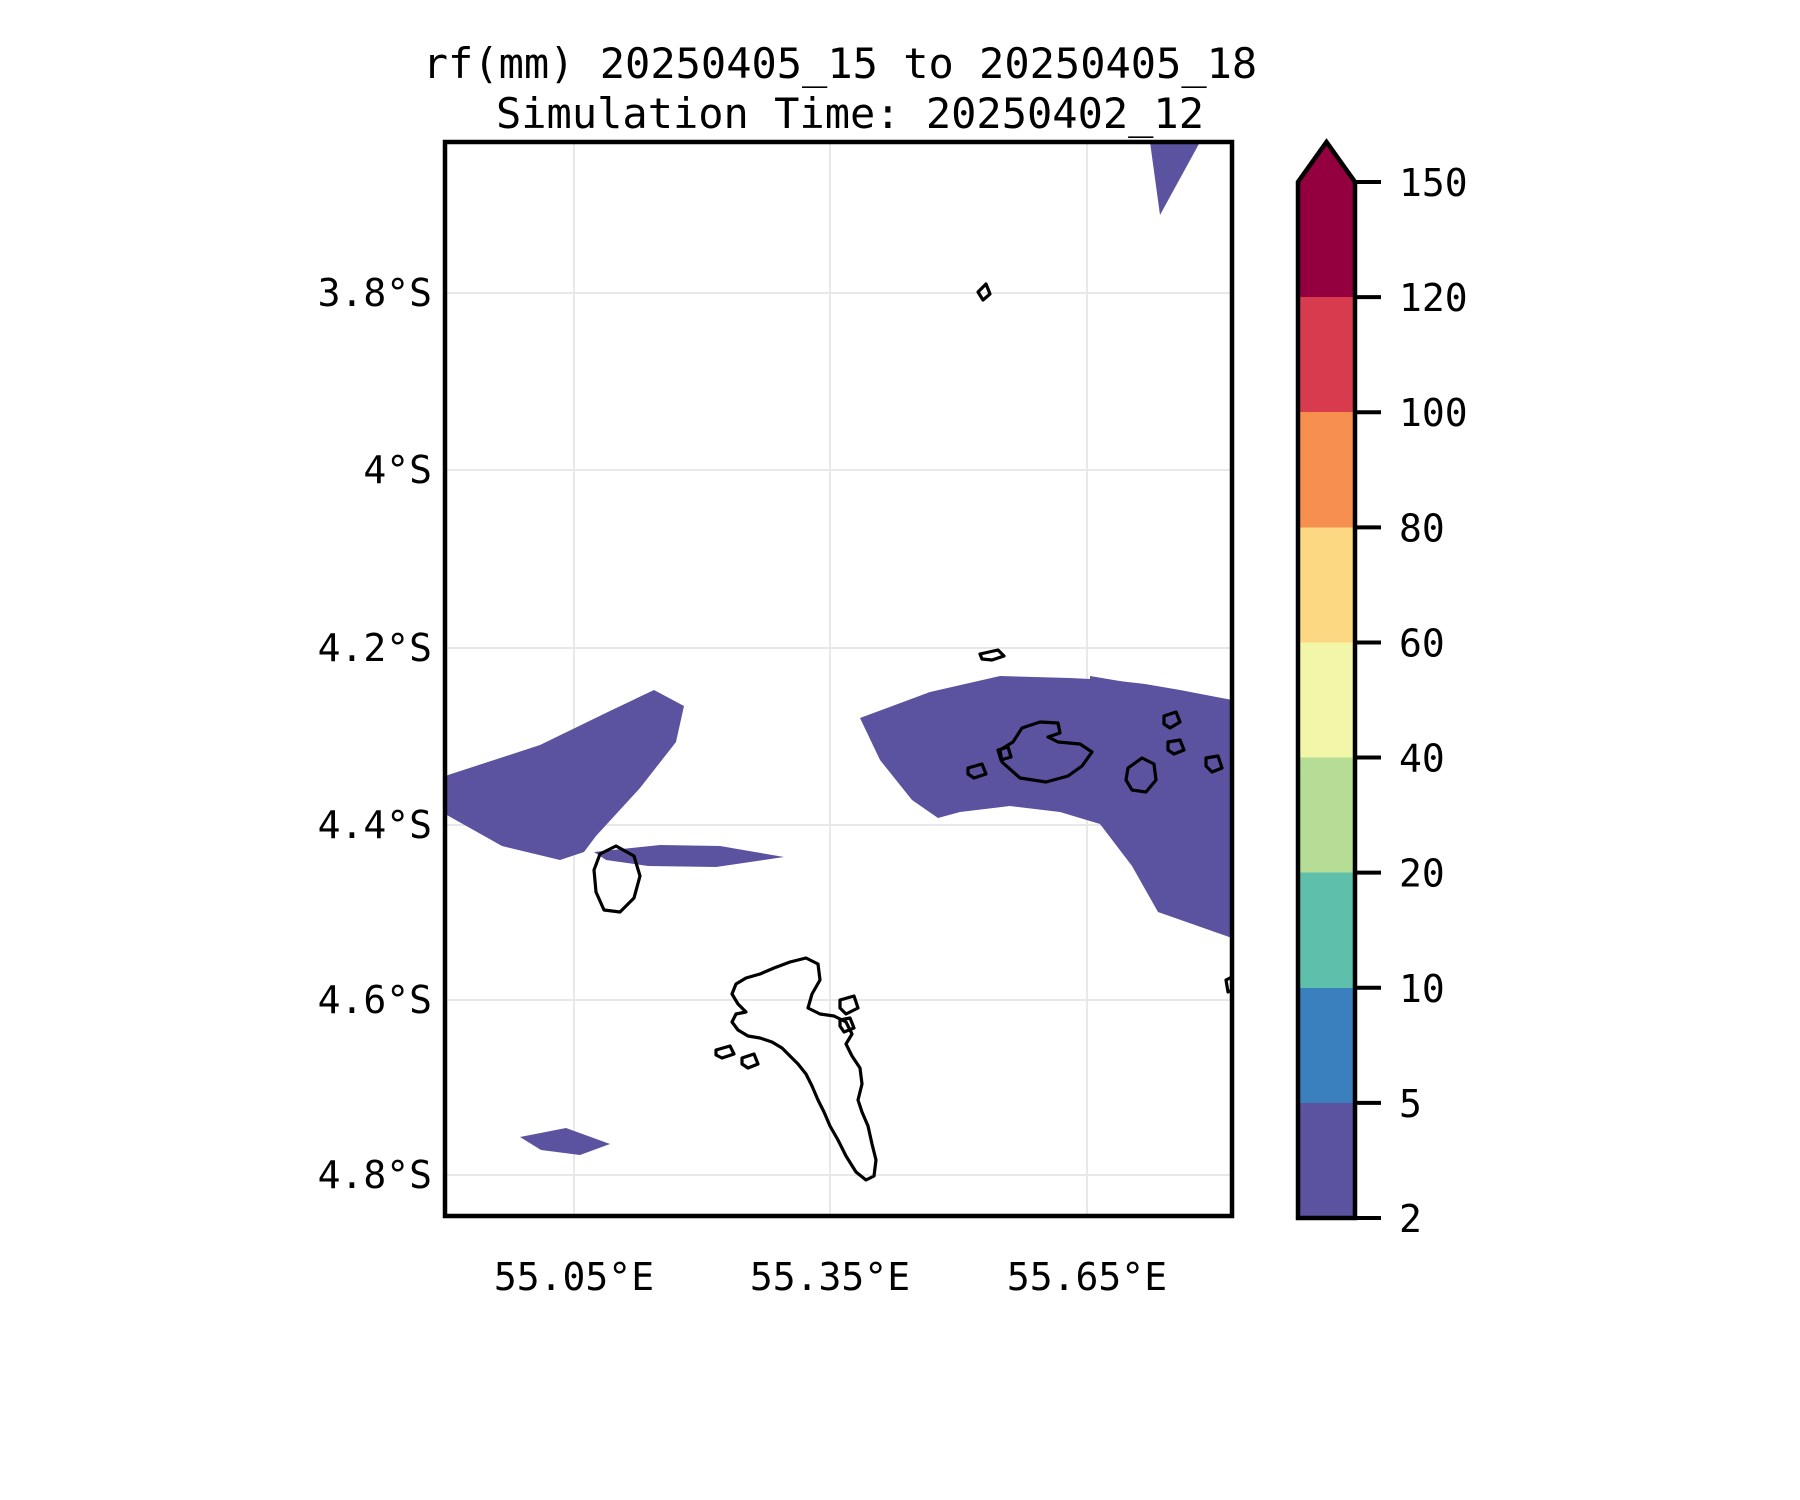  What do you see at coordinates (850, 113) in the screenshot?
I see `chart-title-line-2: Simulation Time: 20250402_12` at bounding box center [850, 113].